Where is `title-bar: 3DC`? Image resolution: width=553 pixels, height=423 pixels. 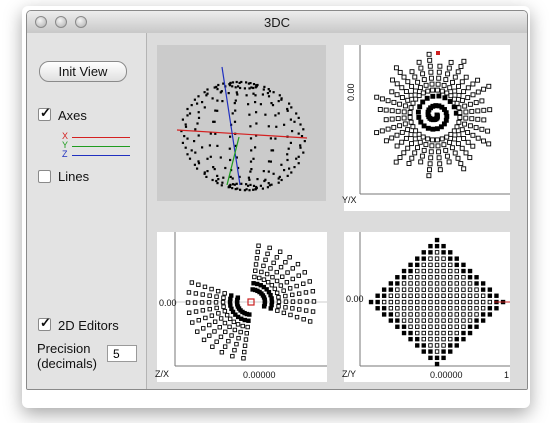 title-bar: 3DC is located at coordinates (277, 22).